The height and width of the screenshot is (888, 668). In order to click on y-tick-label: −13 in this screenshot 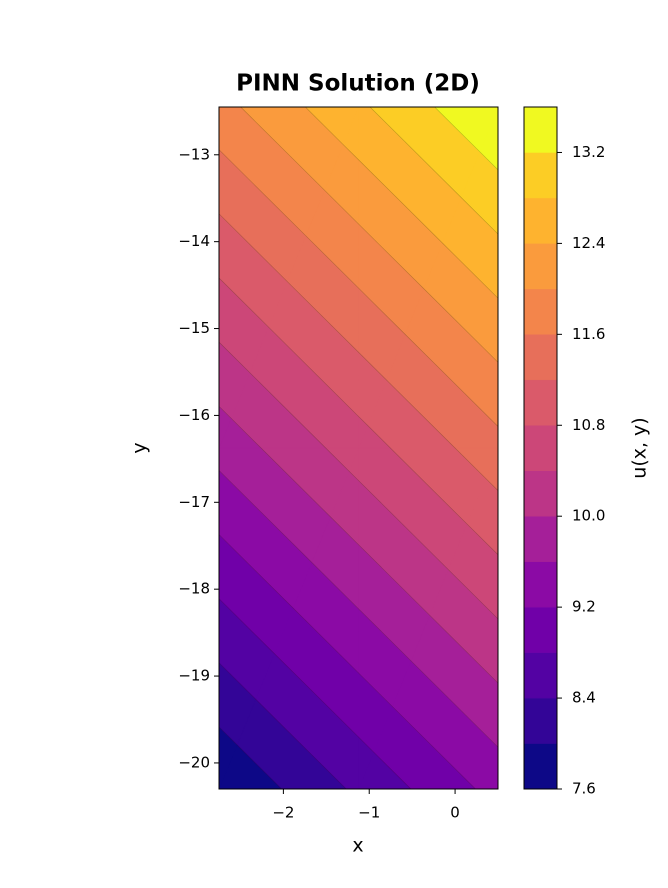, I will do `click(194, 154)`.